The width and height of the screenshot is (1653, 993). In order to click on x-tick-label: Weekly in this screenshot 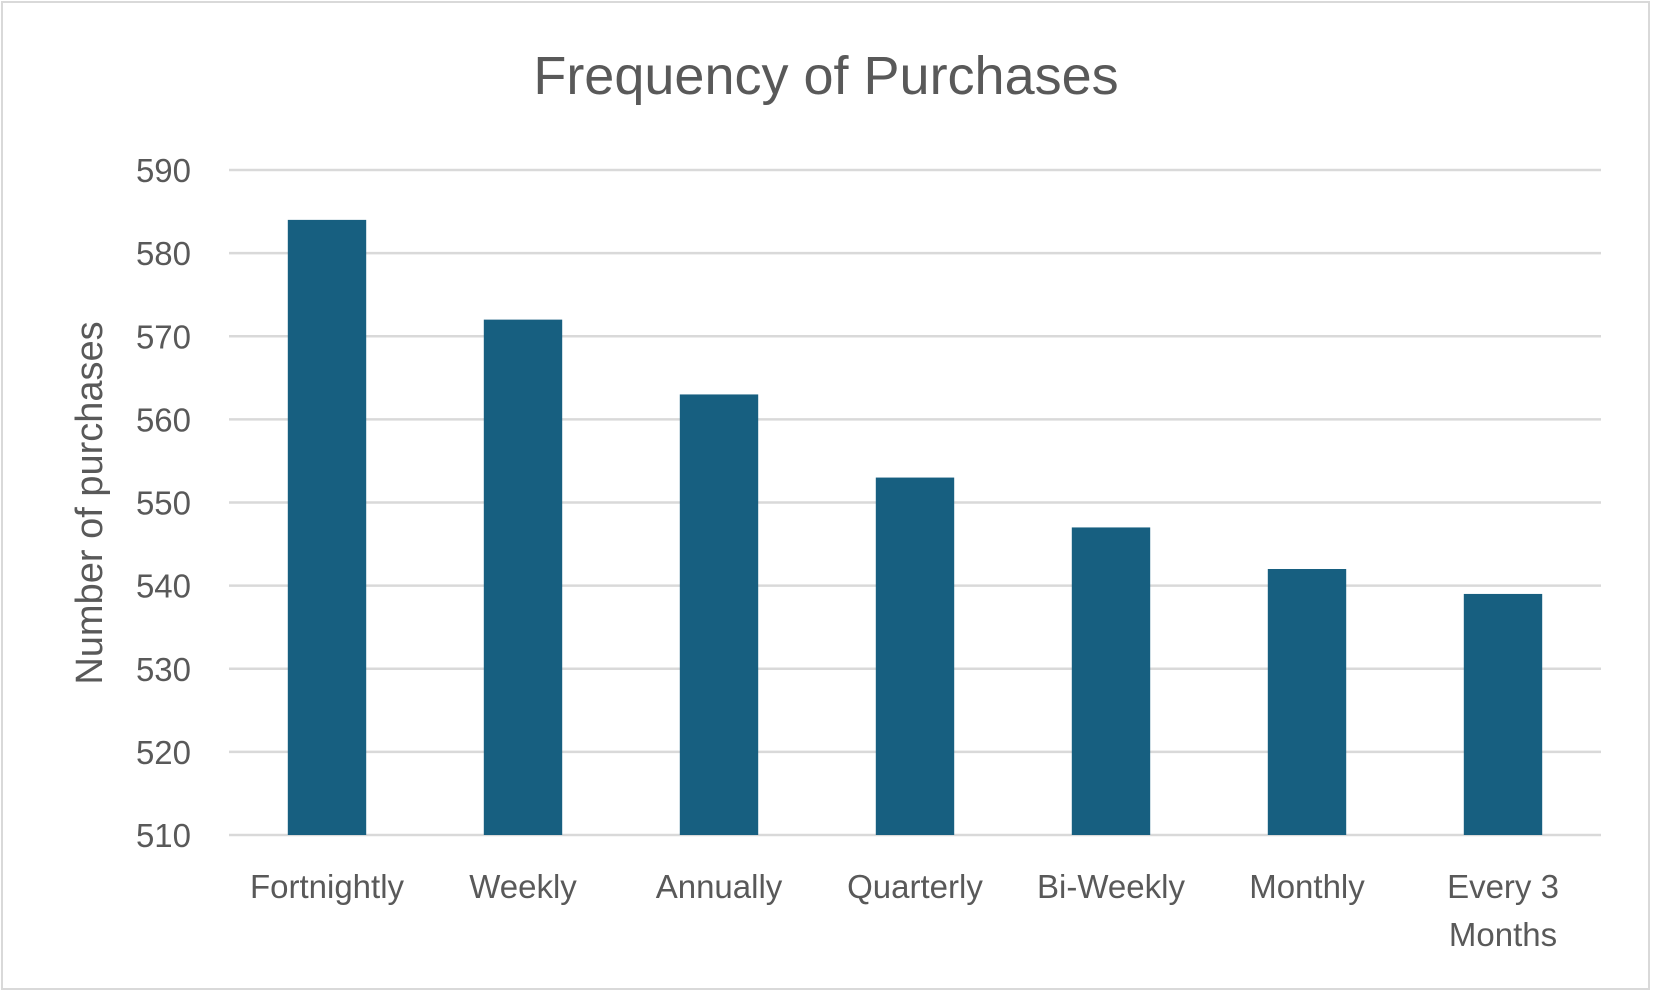, I will do `click(523, 886)`.